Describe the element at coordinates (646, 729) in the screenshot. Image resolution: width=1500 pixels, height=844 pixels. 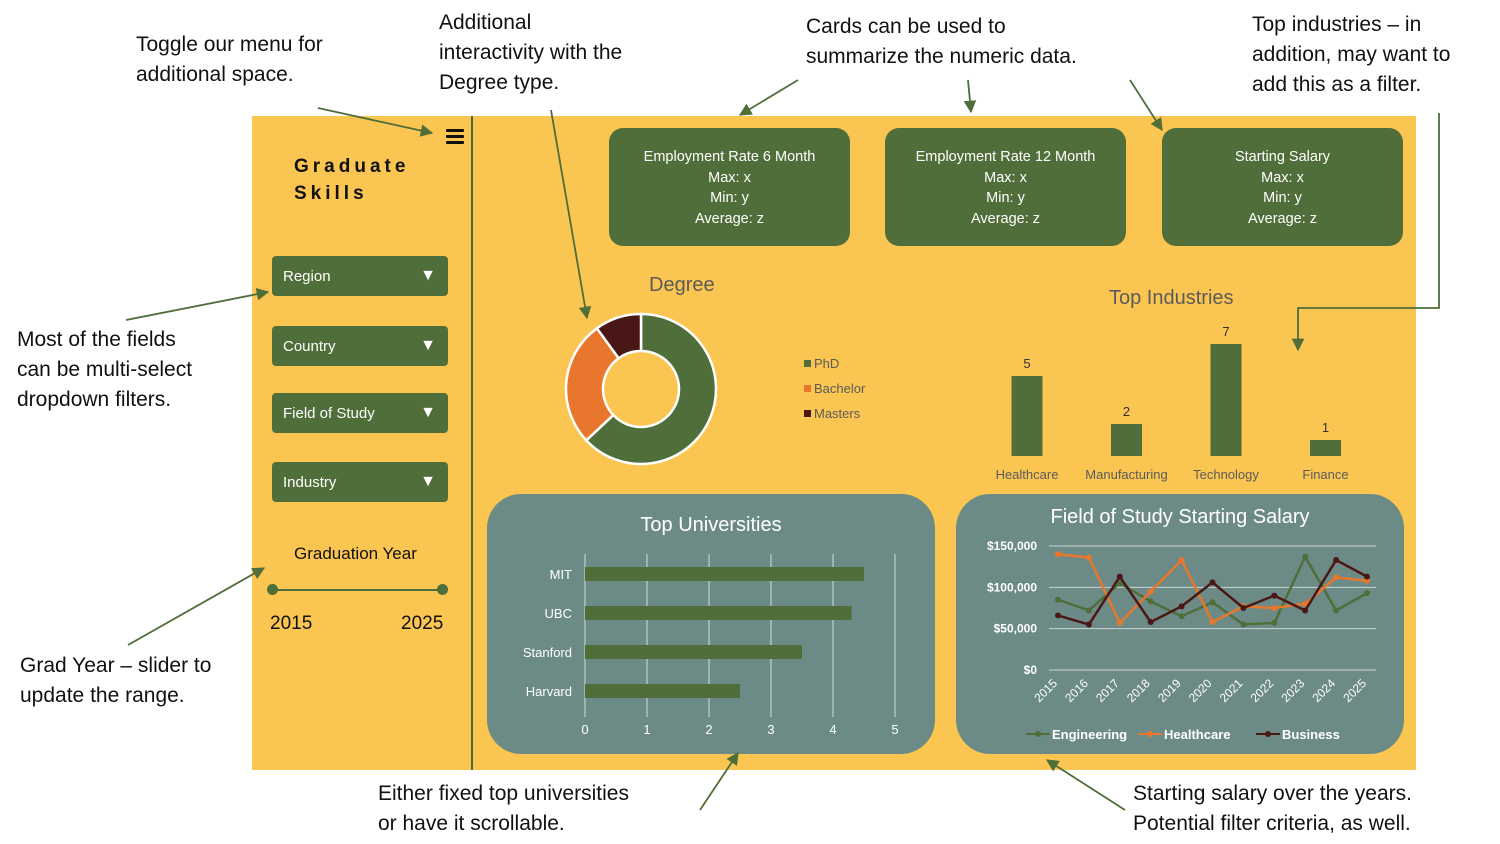
I see `x-tick-label: 1` at that location.